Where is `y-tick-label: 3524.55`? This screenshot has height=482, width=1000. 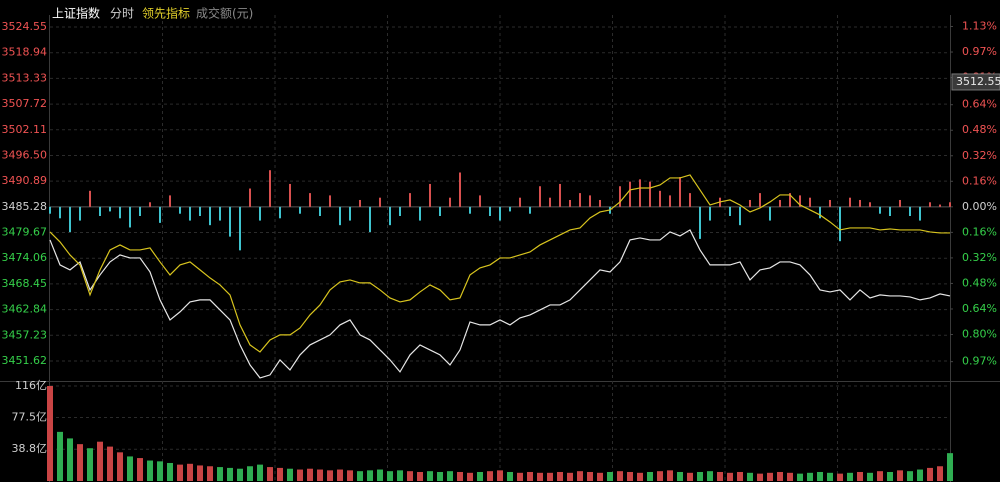
y-tick-label: 3524.55 is located at coordinates (25, 26).